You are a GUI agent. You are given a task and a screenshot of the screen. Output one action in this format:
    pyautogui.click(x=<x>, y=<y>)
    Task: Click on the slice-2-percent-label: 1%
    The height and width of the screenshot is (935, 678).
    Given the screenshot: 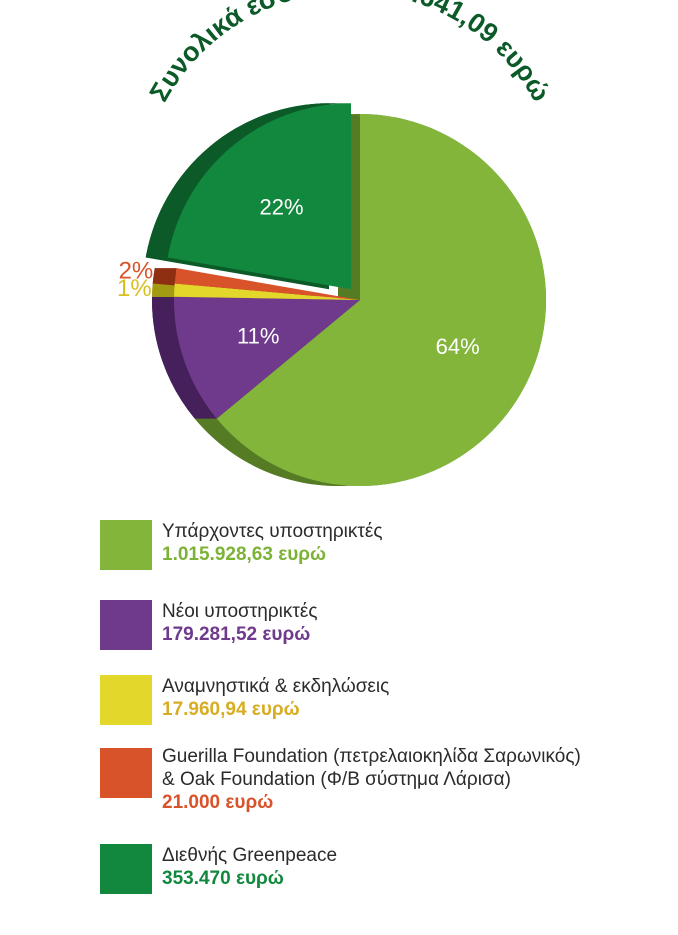 What is the action you would take?
    pyautogui.click(x=134, y=288)
    